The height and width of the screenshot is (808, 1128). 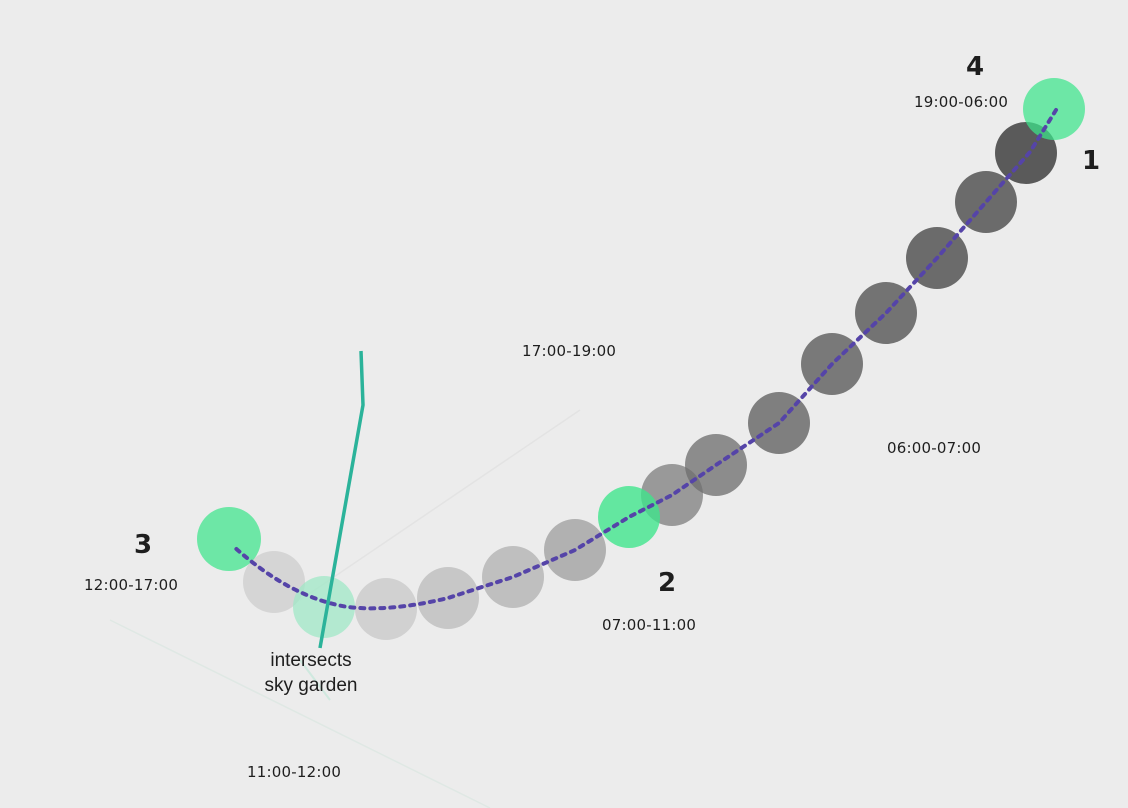 What do you see at coordinates (569, 351) in the screenshot?
I see `time-label-1700-1900: 17:00-19:00` at bounding box center [569, 351].